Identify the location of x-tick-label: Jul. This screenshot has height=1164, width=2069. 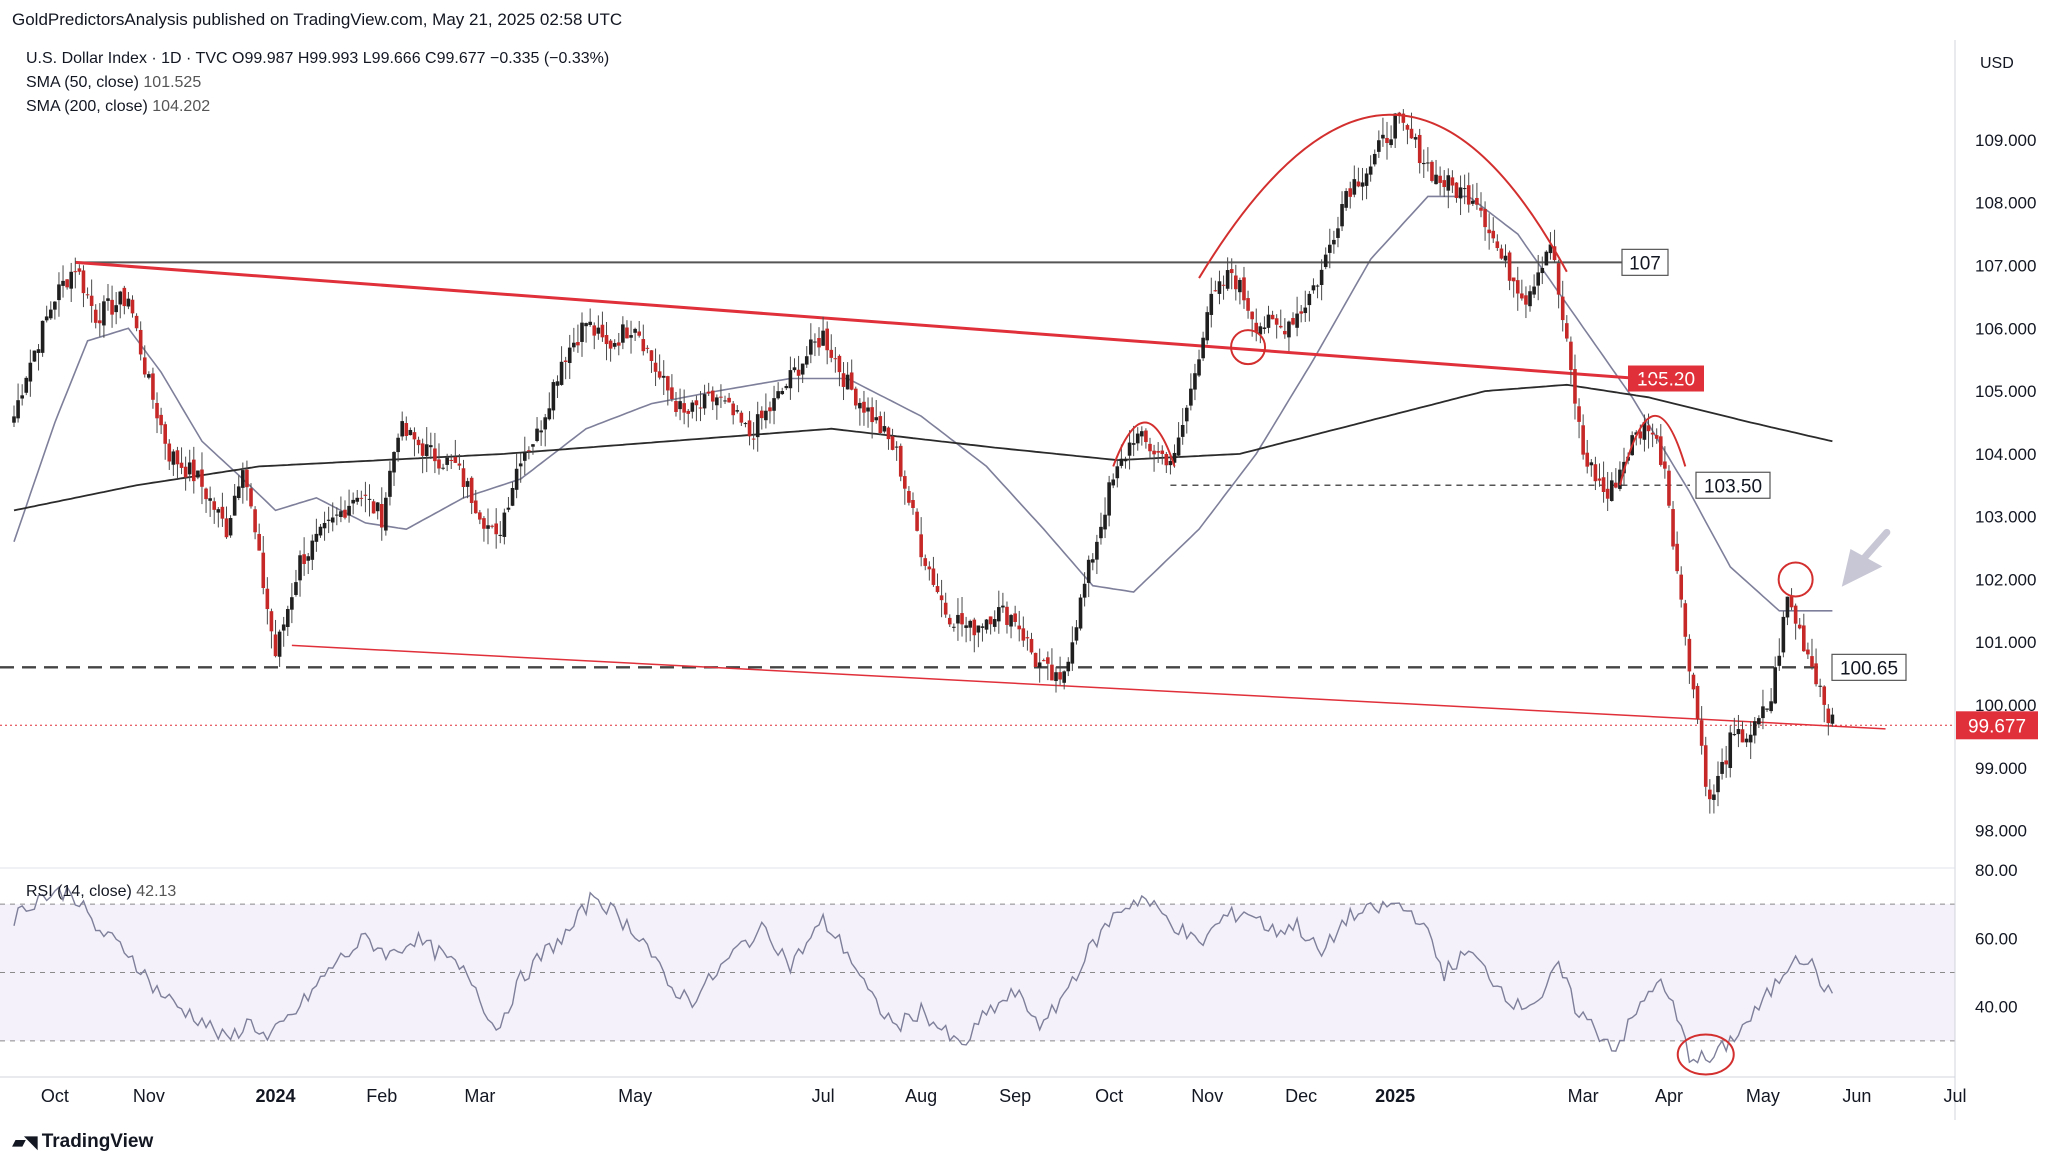
(1954, 1096).